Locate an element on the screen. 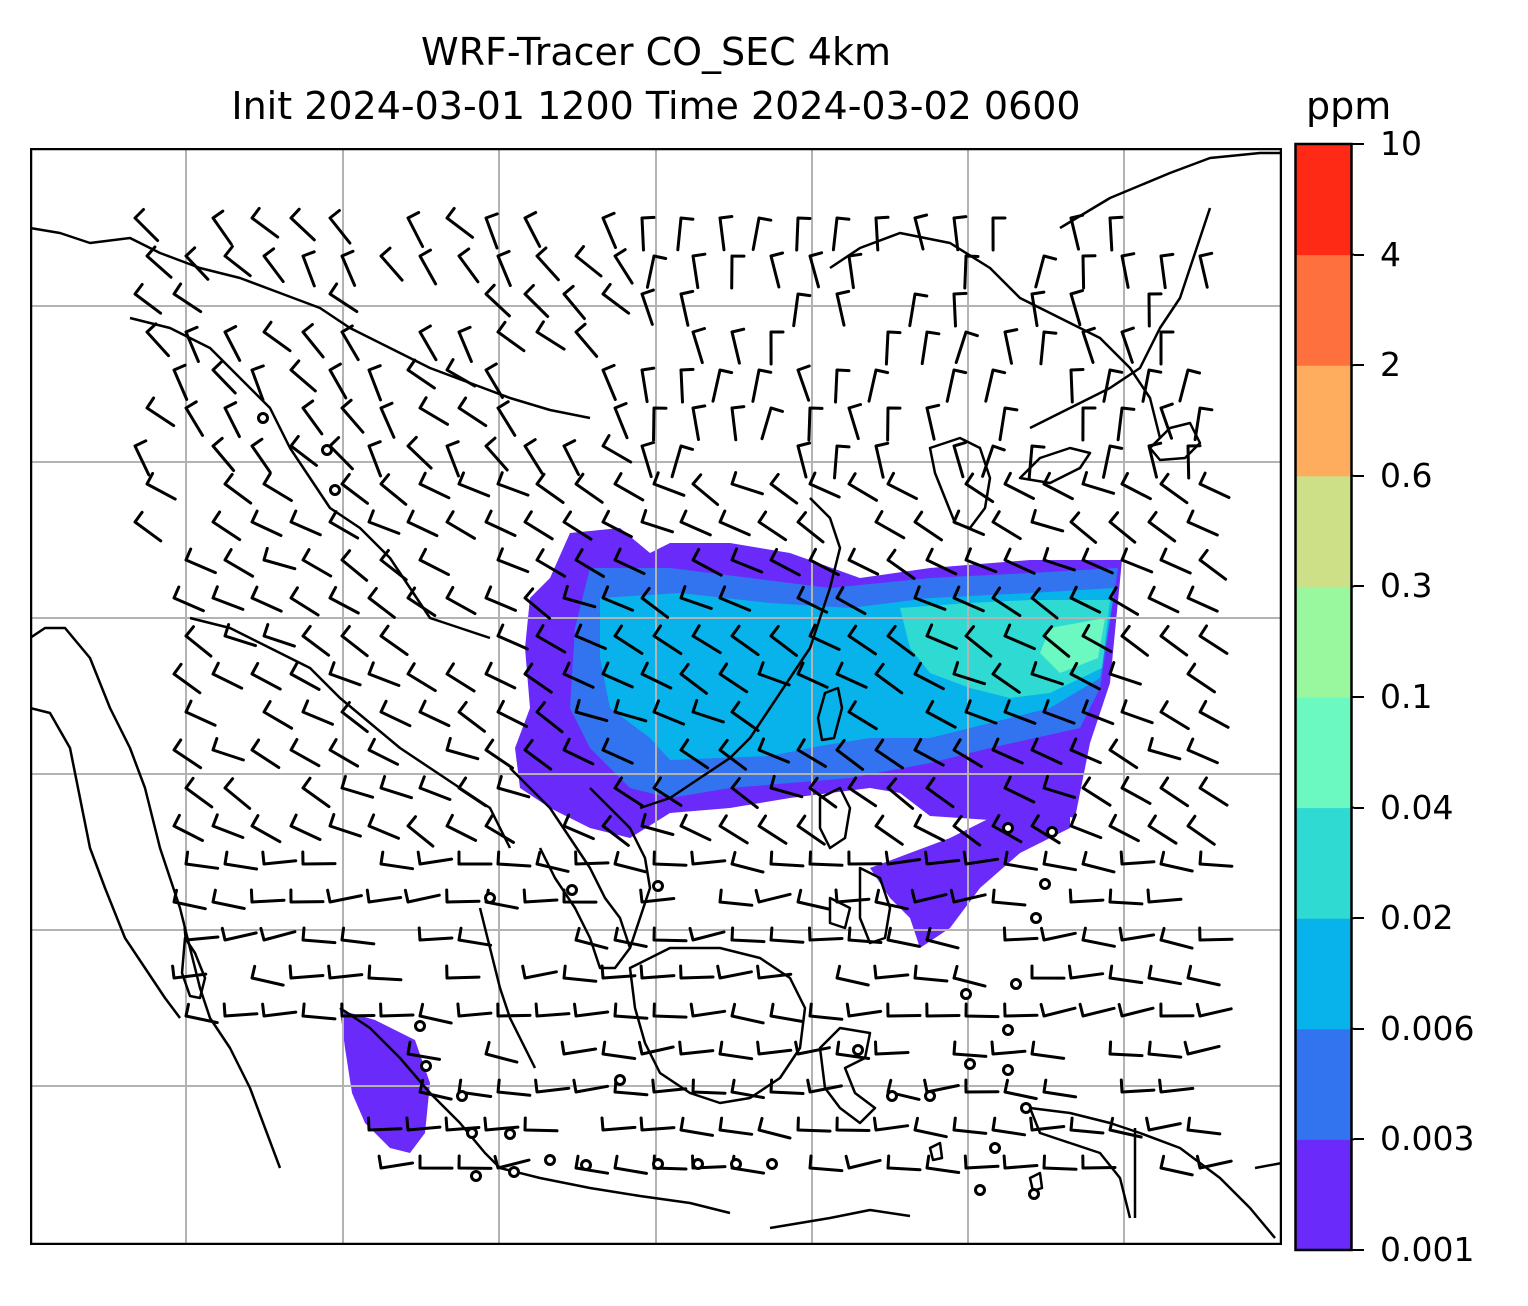 The image size is (1528, 1306). colorbar-tick-label: 0.3 is located at coordinates (1406, 586).